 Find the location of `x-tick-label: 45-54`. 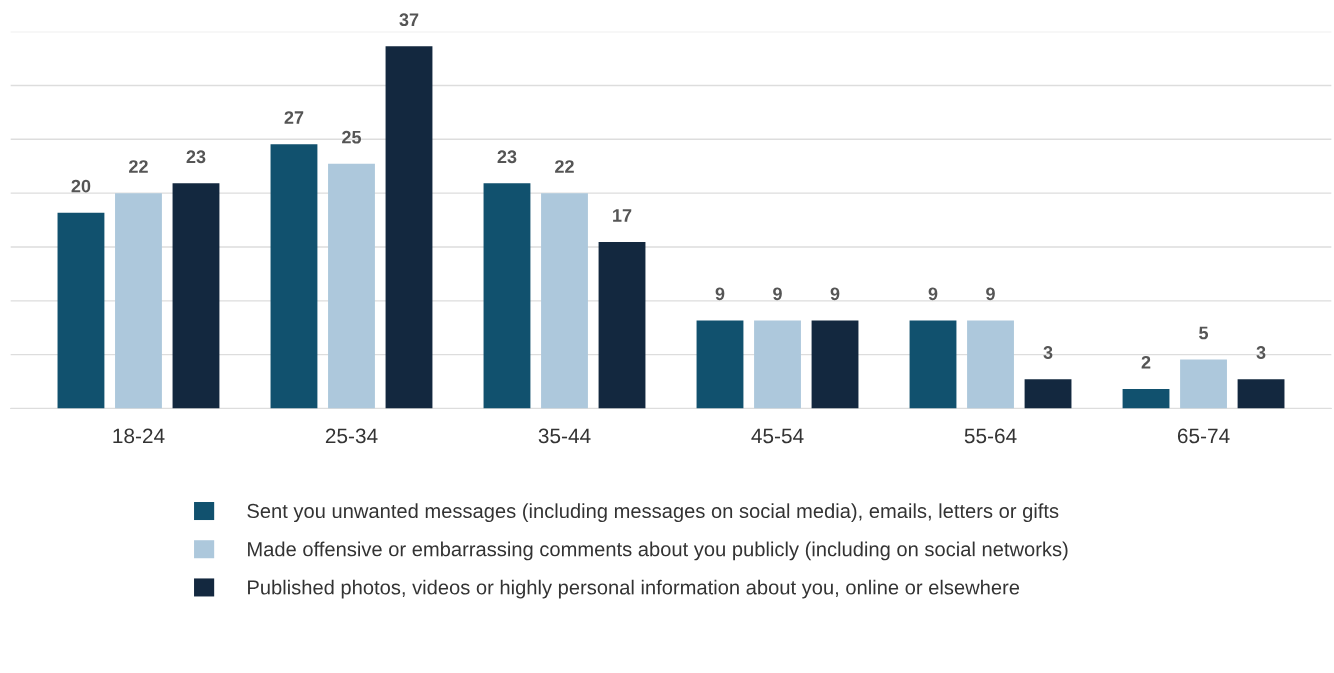

x-tick-label: 45-54 is located at coordinates (777, 436).